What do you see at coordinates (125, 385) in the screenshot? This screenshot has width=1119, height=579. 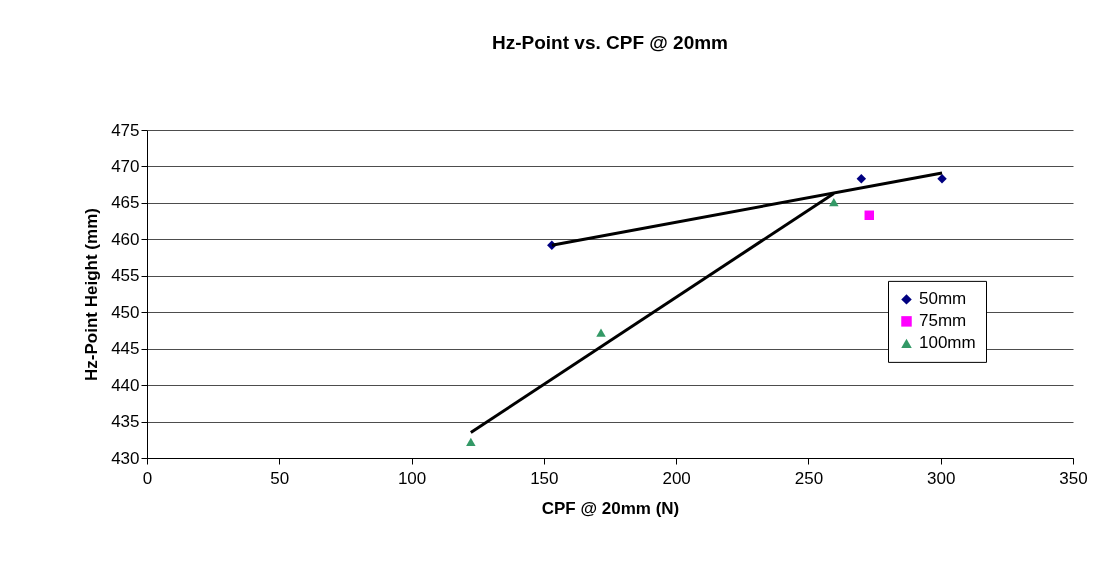 I see `y-tick-label: 440` at bounding box center [125, 385].